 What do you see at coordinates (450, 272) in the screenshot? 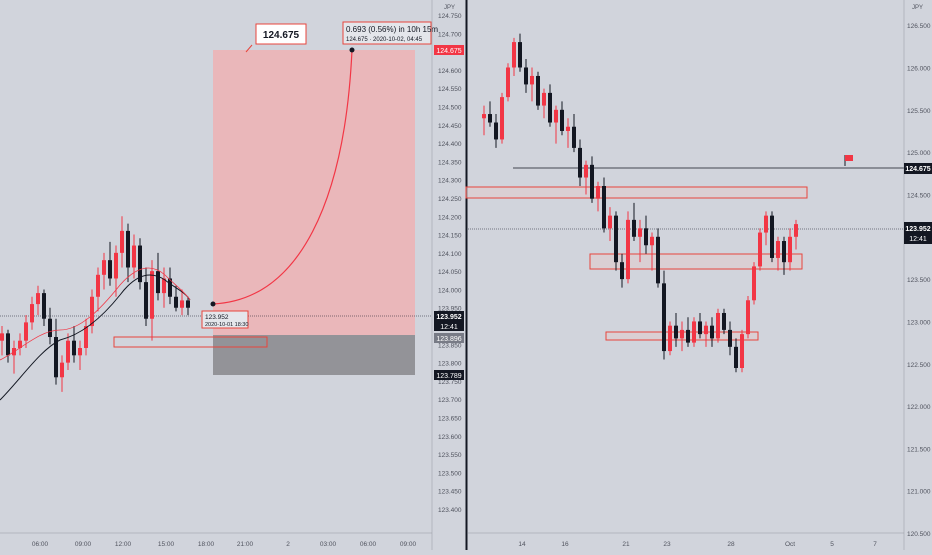
I see `left-y-tick-label: 124.050` at bounding box center [450, 272].